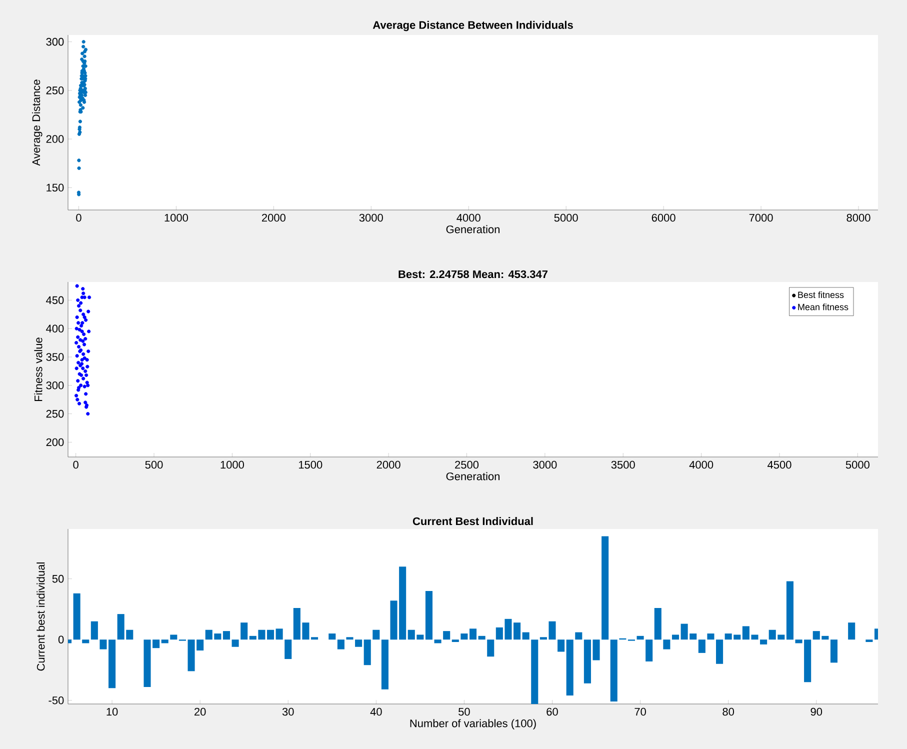  I want to click on x-tick-label: 30, so click(288, 712).